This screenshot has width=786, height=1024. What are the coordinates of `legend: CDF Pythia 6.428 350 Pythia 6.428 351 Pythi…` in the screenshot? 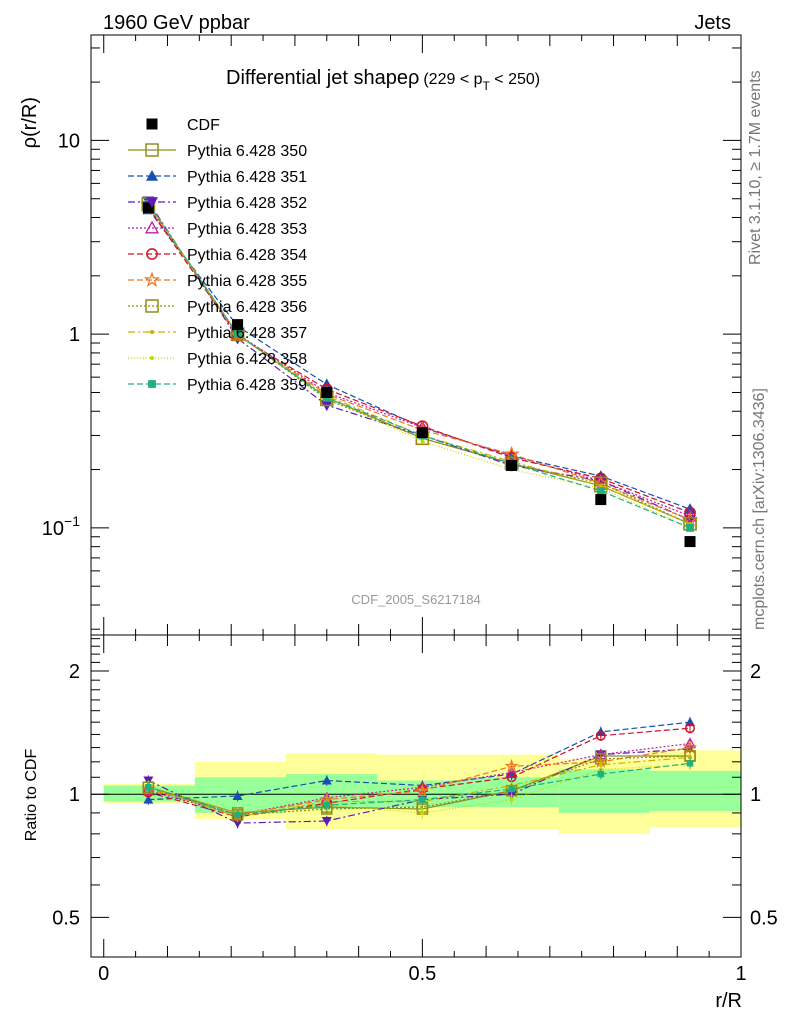 It's located at (217, 255).